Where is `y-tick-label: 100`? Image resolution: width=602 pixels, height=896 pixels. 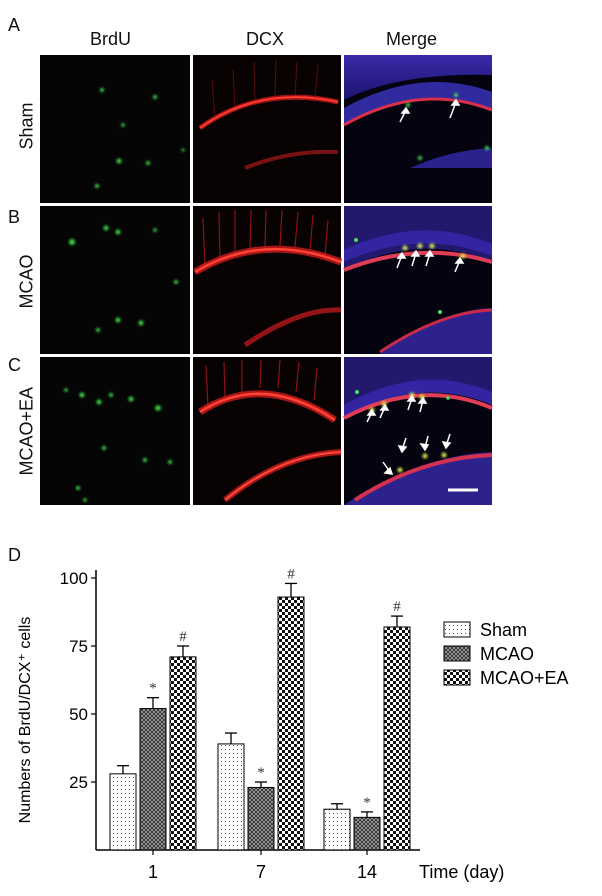
y-tick-label: 100 is located at coordinates (74, 578).